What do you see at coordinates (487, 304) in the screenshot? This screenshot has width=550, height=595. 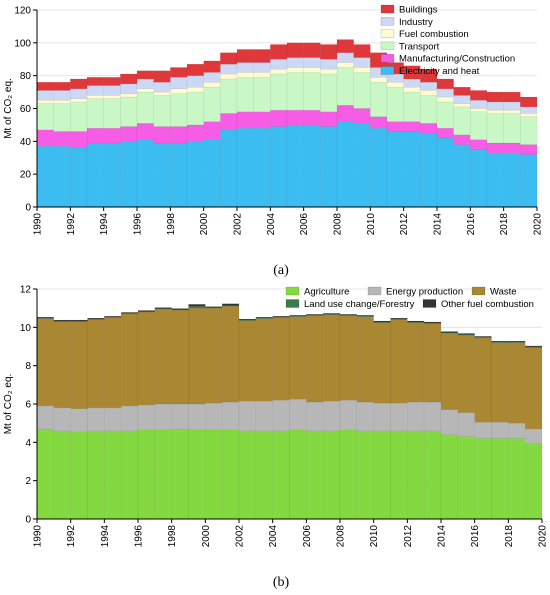 I see `legend-label-other_fuel: Other fuel combustion` at bounding box center [487, 304].